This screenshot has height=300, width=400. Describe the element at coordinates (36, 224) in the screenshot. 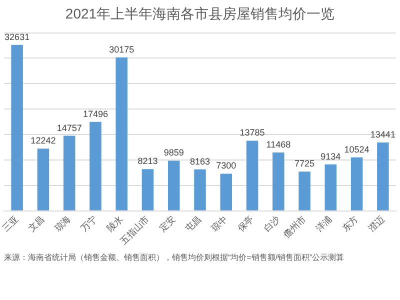

I see `x-tick-label: 文昌` at that location.